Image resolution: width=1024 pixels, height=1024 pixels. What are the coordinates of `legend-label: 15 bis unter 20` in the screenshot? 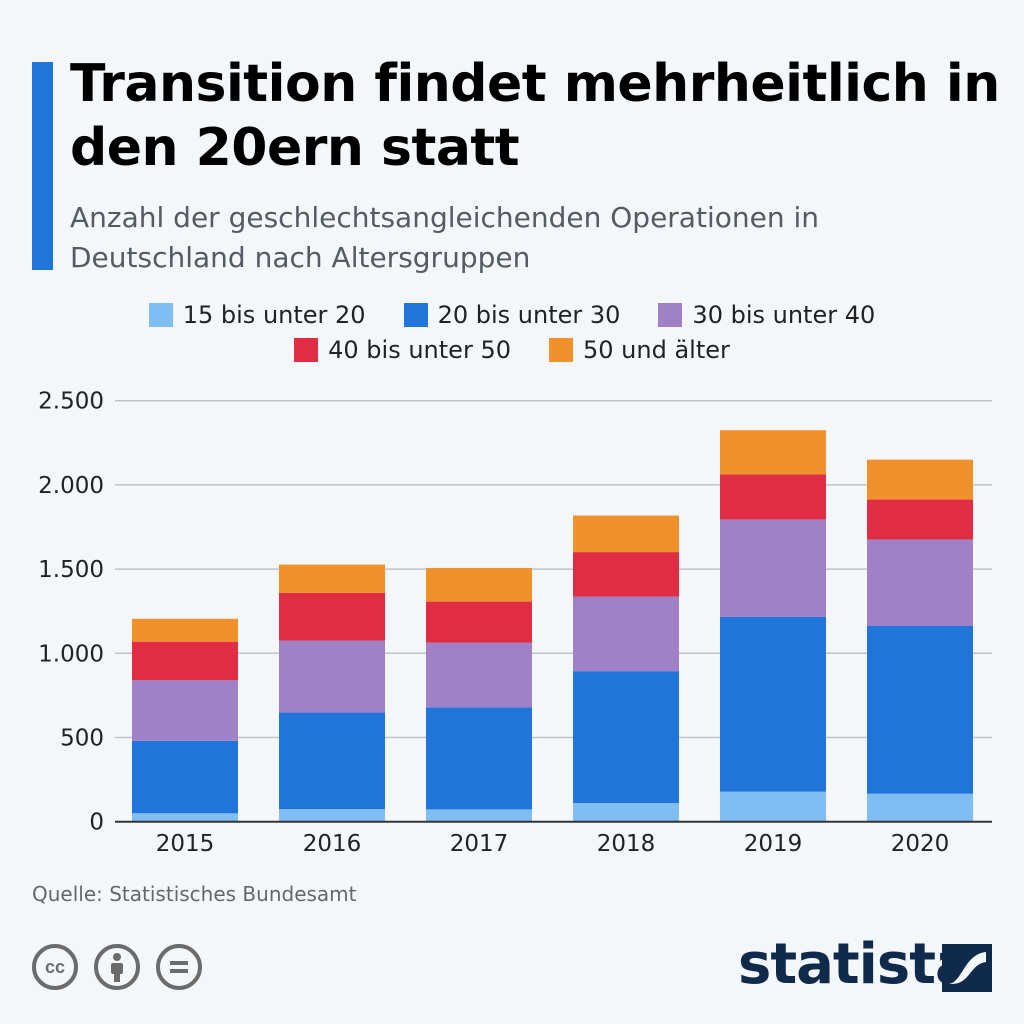 It's located at (274, 315).